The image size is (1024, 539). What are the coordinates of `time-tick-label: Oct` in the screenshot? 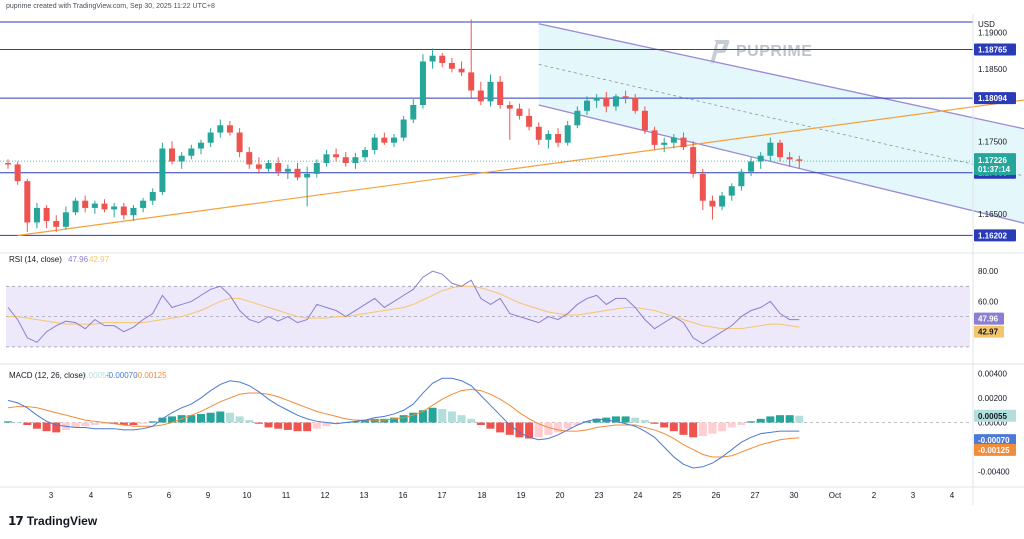 It's located at (835, 495).